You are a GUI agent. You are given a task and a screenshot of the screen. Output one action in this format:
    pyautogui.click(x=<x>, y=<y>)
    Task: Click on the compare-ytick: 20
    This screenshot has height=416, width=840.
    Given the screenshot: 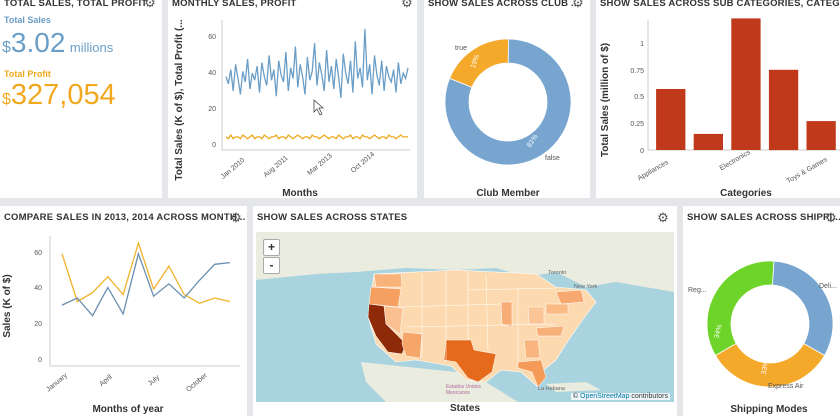 What is the action you would take?
    pyautogui.click(x=38, y=324)
    